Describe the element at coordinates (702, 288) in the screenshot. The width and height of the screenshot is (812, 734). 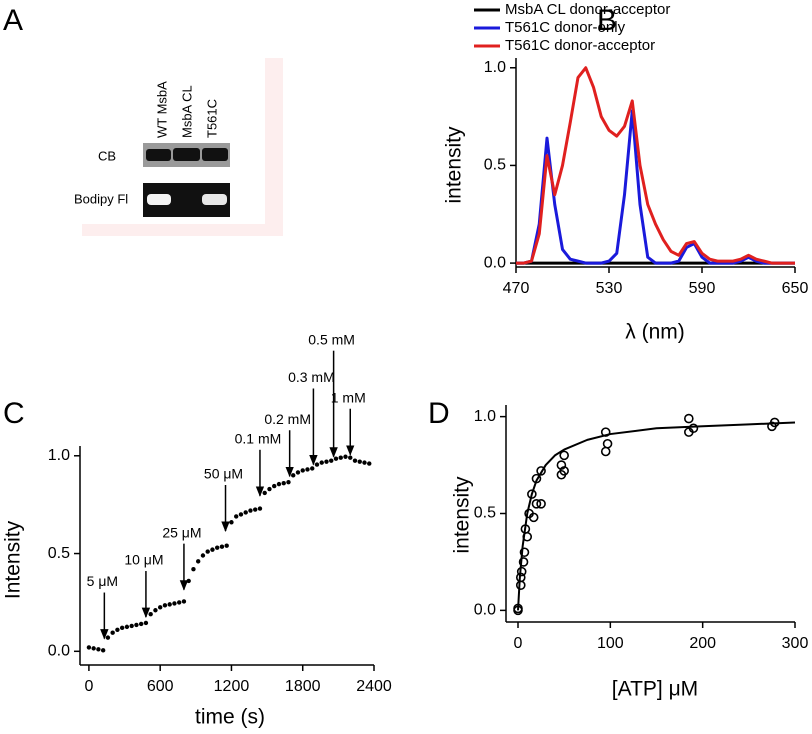
I see `x-tick-label: 590` at that location.